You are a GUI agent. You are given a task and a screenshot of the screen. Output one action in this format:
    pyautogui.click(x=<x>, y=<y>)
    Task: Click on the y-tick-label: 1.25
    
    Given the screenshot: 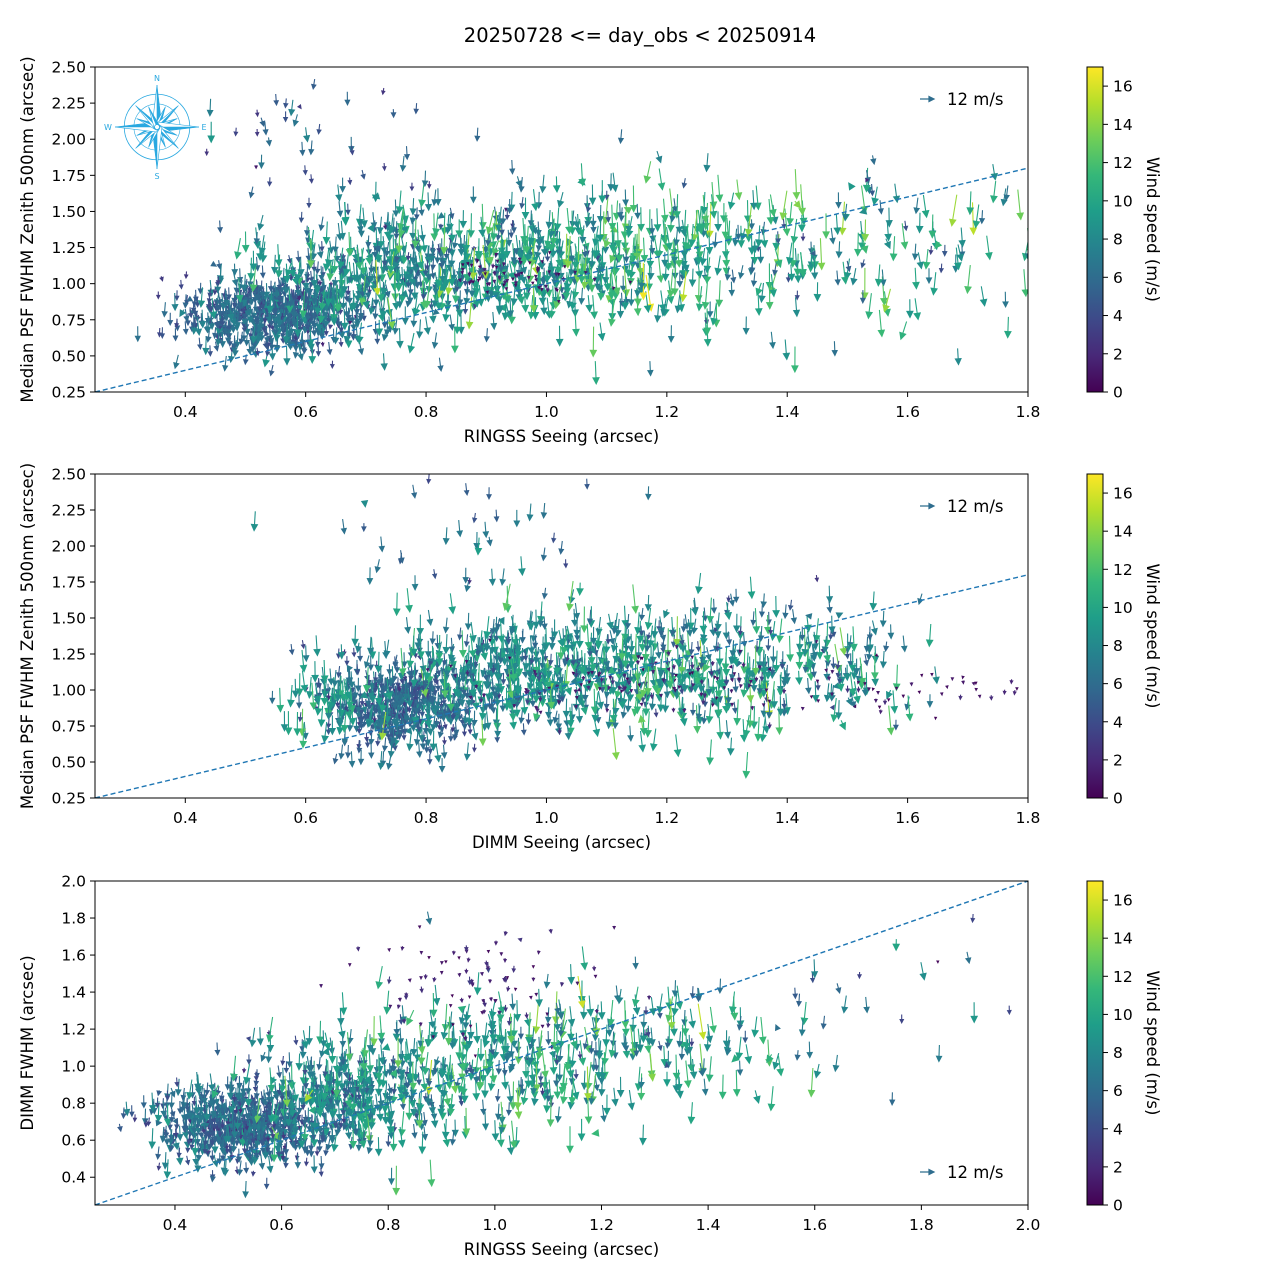 What is the action you would take?
    pyautogui.click(x=68, y=248)
    